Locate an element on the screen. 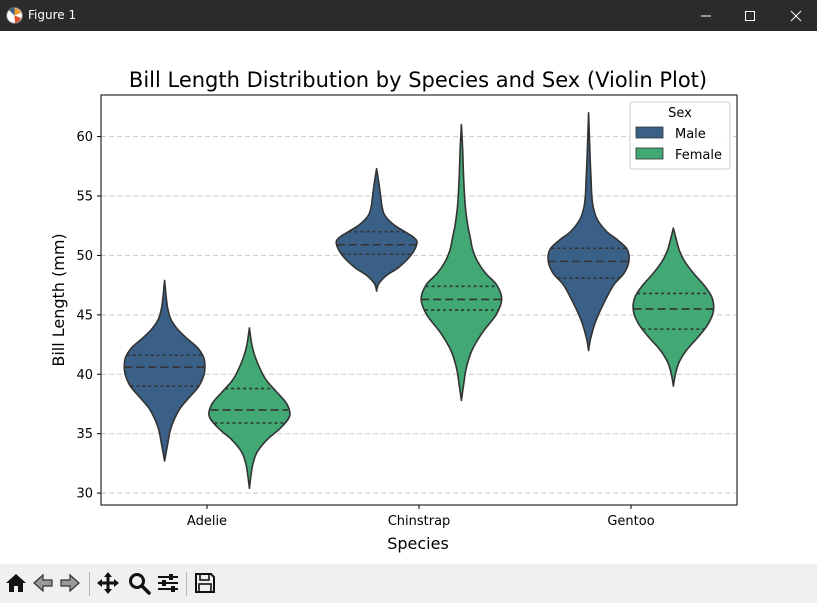 The image size is (817, 603). y-tick-label: 50 is located at coordinates (84, 256).